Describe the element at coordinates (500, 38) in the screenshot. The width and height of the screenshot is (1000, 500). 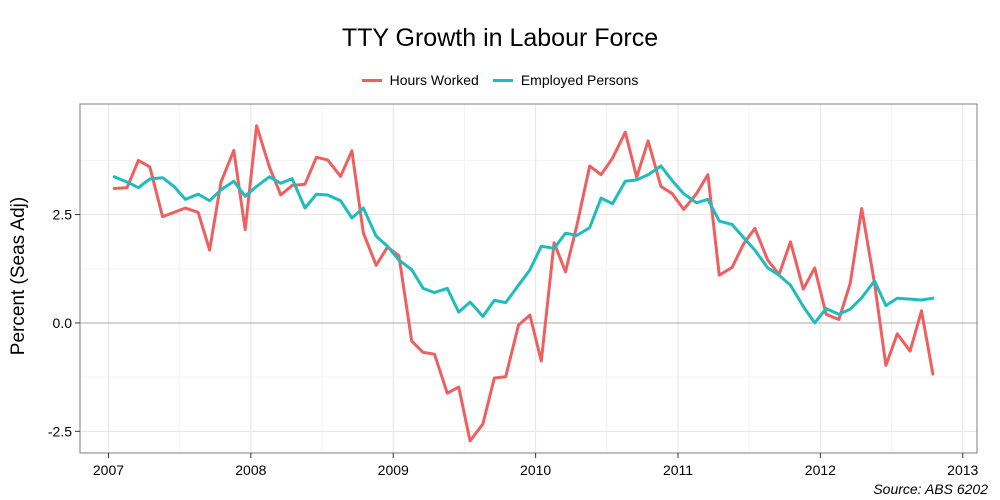
I see `chart-title: TTY Growth in Labour Force` at that location.